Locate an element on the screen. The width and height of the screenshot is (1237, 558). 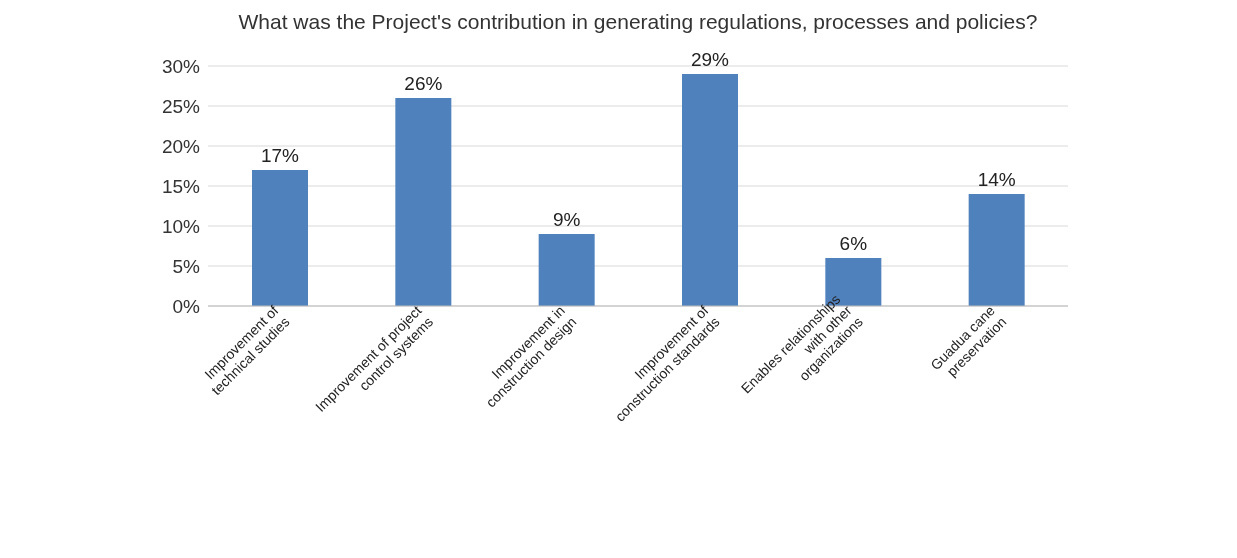
y-tick-label: 25% is located at coordinates (181, 106).